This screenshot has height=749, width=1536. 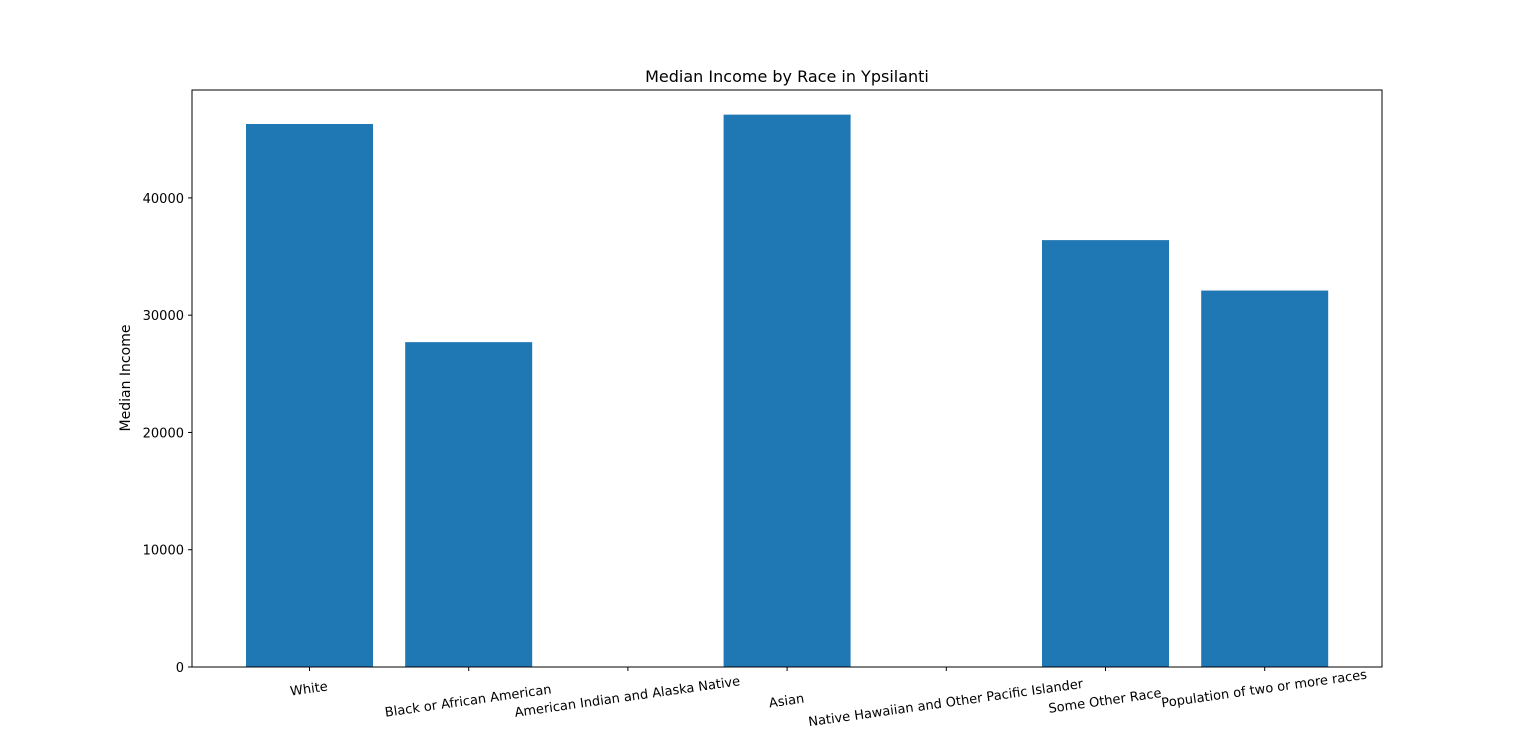 I want to click on x-tick-label: White, so click(x=309, y=689).